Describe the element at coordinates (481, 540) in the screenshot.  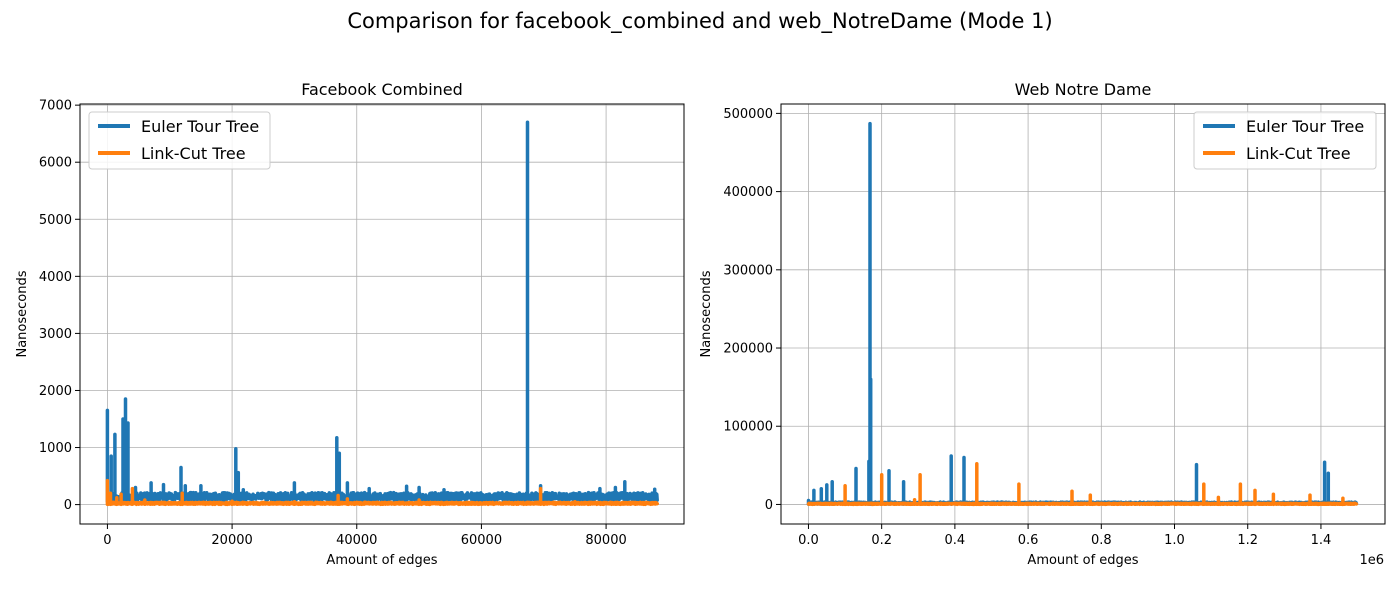
I see `x-tick-label: 60000` at that location.